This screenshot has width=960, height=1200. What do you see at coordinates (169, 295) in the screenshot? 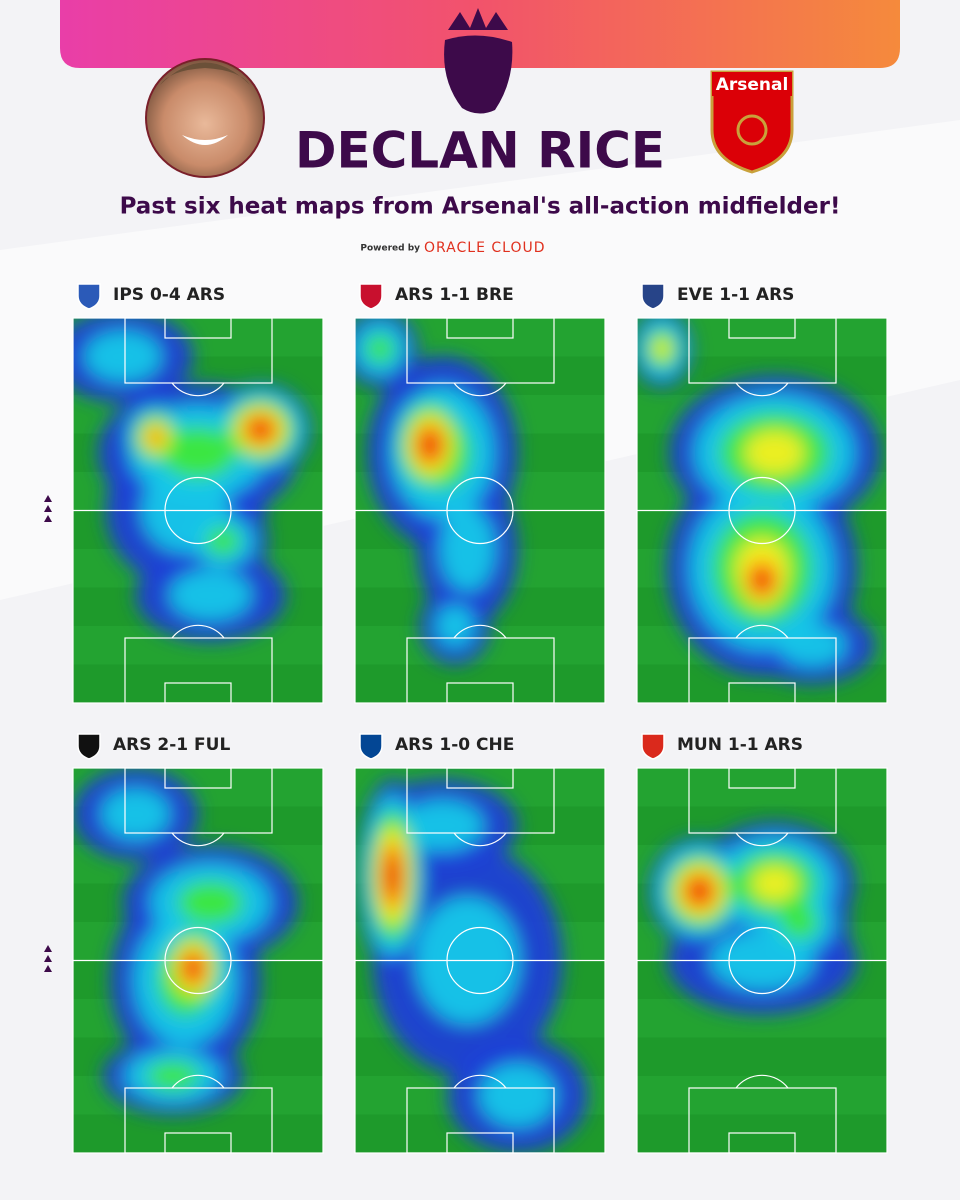
I see `match-label: IPS 0-4 ARS` at bounding box center [169, 295].